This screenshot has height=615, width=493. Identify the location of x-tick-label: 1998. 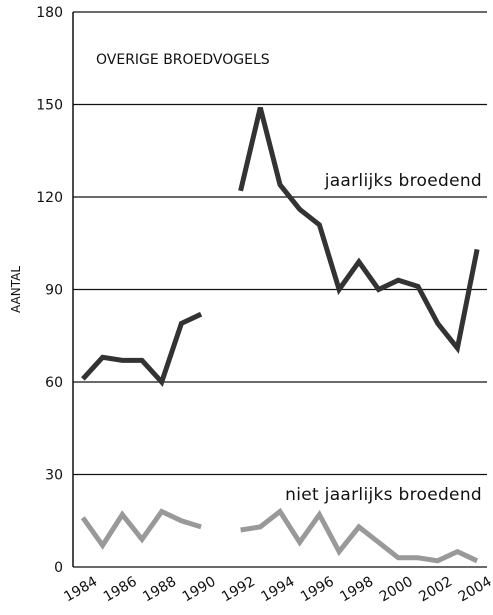
(356, 590).